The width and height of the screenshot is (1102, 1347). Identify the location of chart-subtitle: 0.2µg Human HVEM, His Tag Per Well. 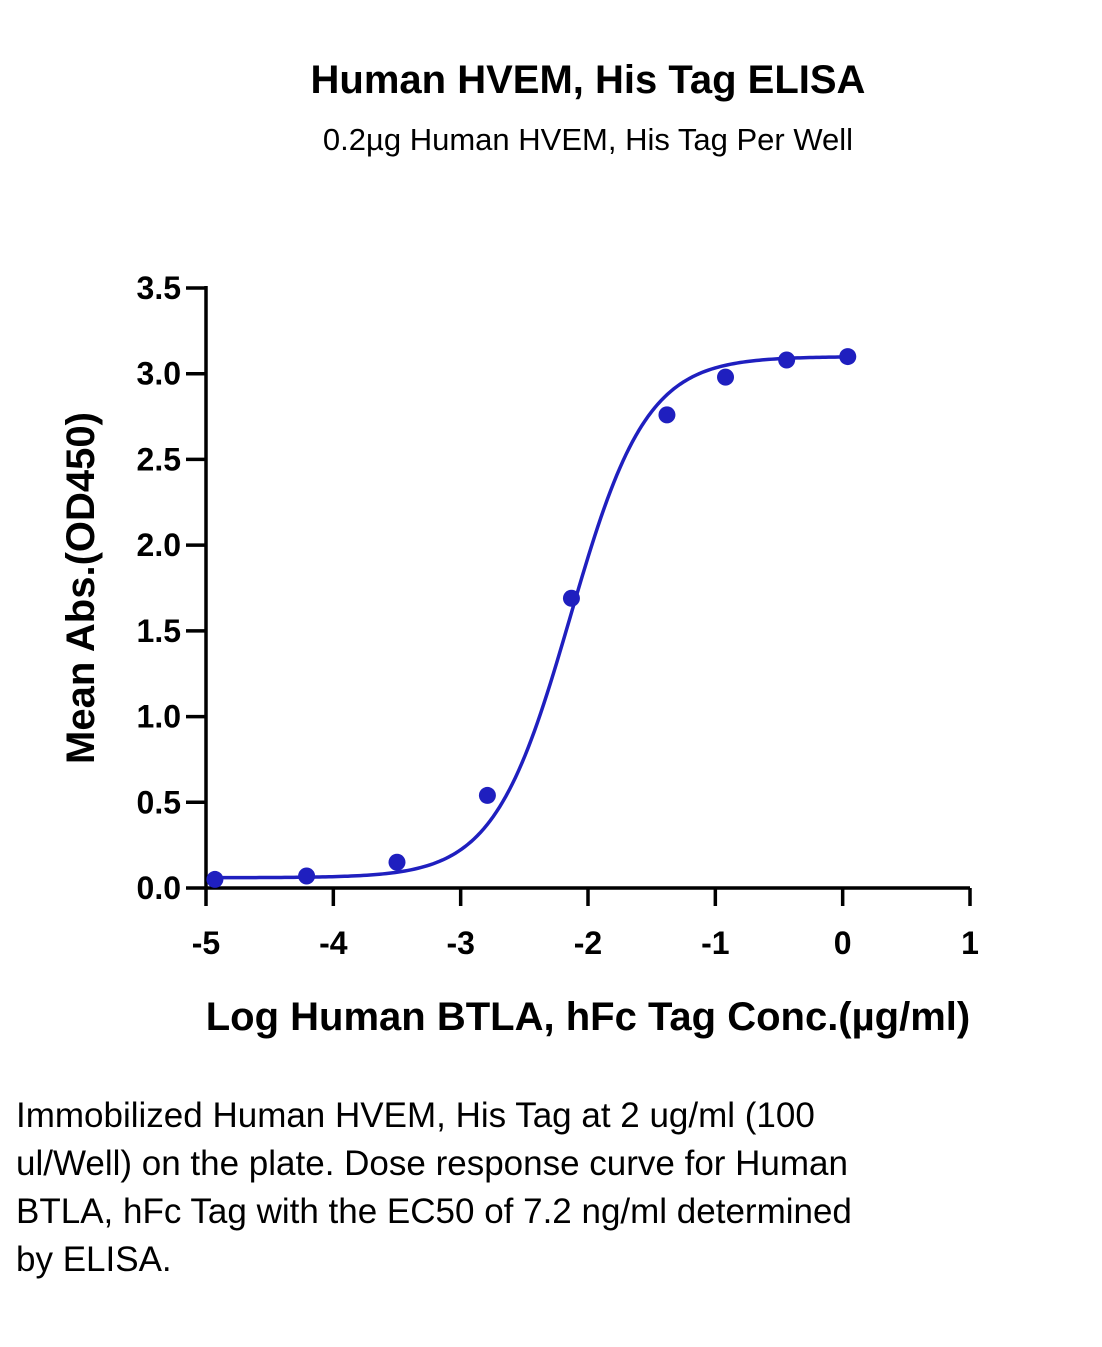
(588, 139).